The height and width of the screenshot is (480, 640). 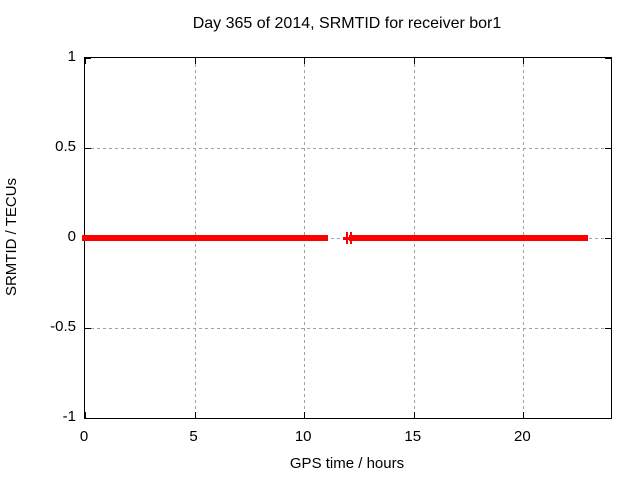 I want to click on x-tick-label: 10, so click(x=303, y=436).